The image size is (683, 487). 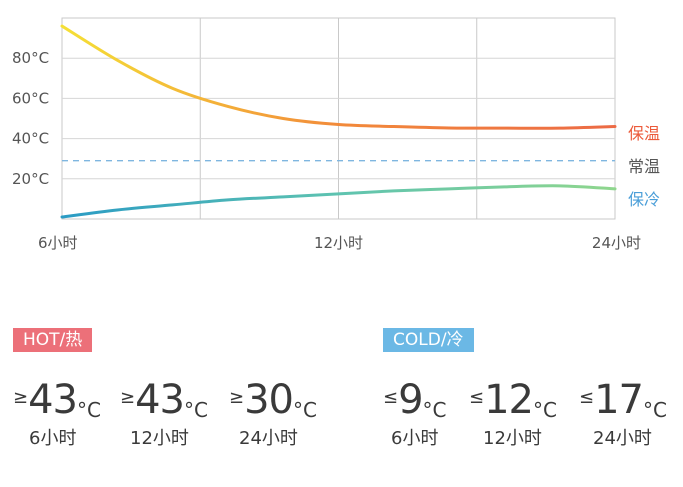 I want to click on y-tick-label: 20°C, so click(x=30, y=179).